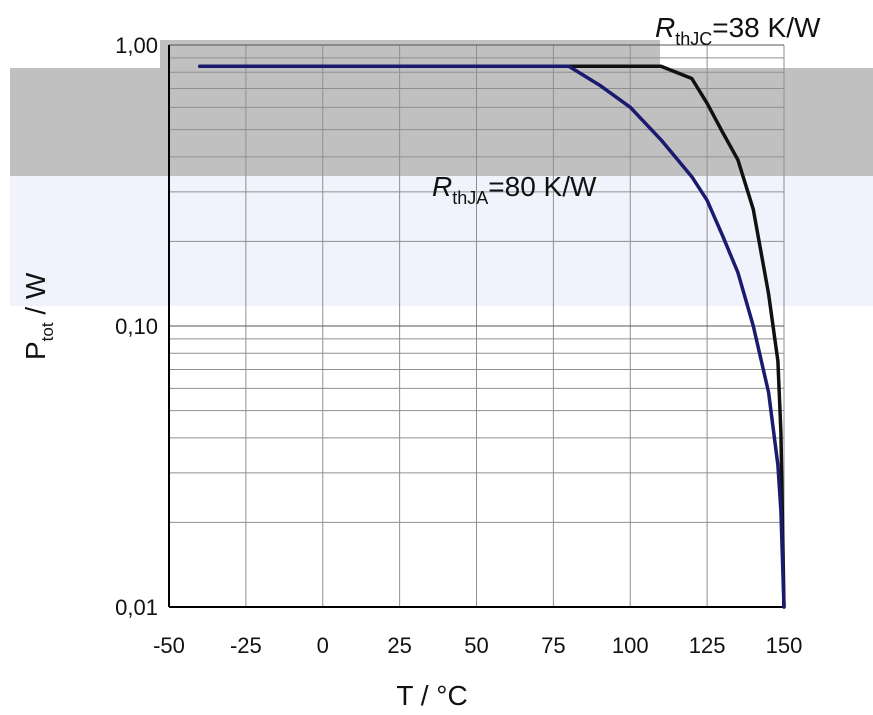 The image size is (873, 715). I want to click on annotation-rthja-symbol: R, so click(442, 186).